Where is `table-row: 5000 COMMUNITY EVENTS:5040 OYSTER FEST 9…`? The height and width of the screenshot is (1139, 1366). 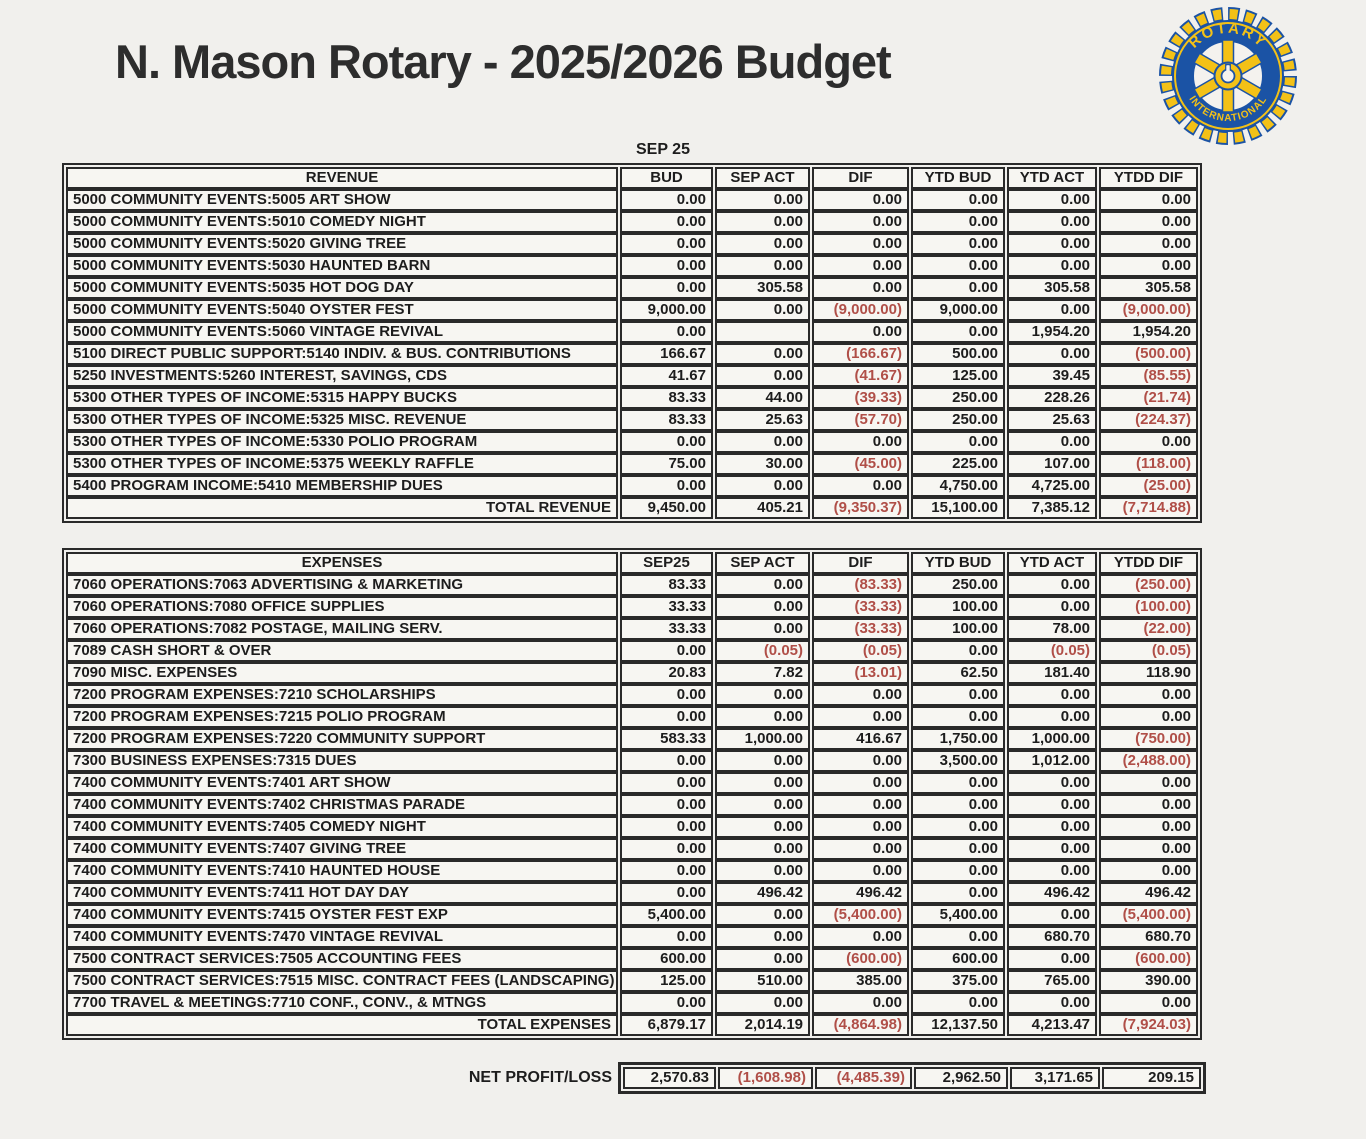 table-row: 5000 COMMUNITY EVENTS:5040 OYSTER FEST 9… is located at coordinates (632, 310).